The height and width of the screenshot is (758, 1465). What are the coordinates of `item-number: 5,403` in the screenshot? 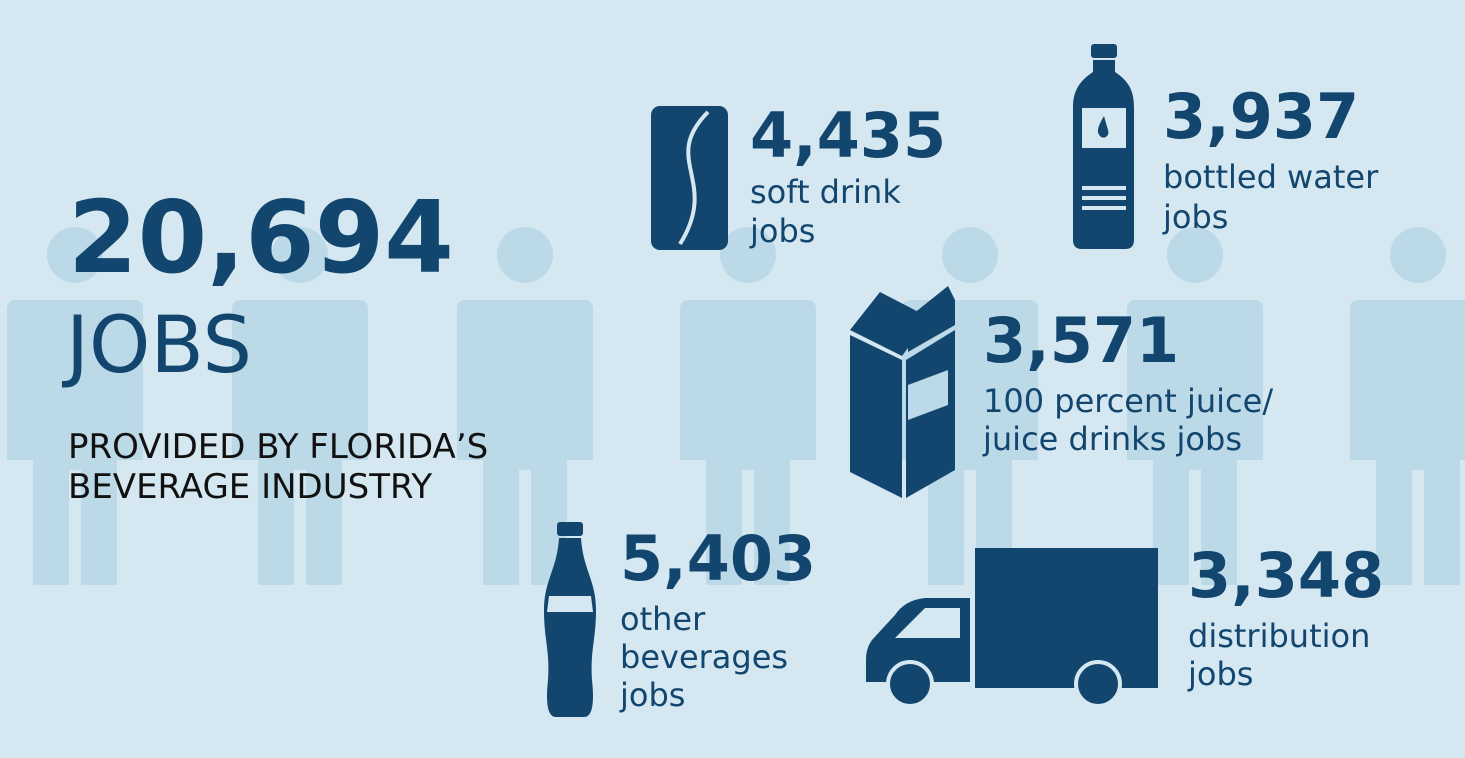 It's located at (718, 558).